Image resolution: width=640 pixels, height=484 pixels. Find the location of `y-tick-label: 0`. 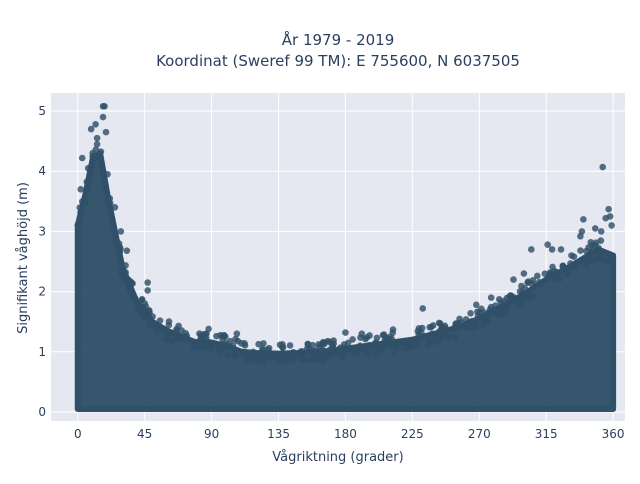

y-tick-label: 0 is located at coordinates (42, 412).